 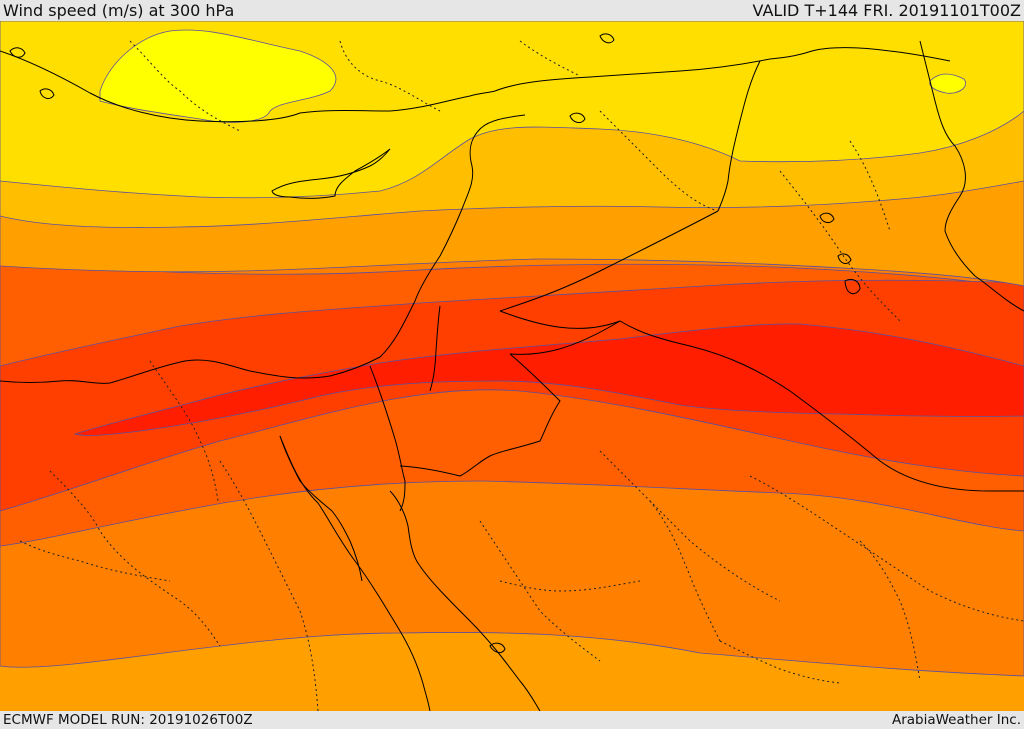 What do you see at coordinates (410, 573) in the screenshot?
I see `coastline-red-sea` at bounding box center [410, 573].